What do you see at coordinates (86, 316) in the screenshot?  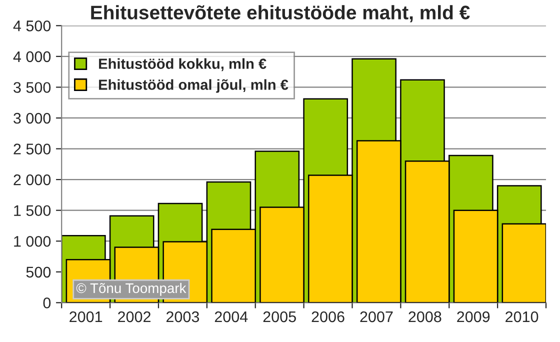 I see `x-tick-label: 2001` at bounding box center [86, 316].